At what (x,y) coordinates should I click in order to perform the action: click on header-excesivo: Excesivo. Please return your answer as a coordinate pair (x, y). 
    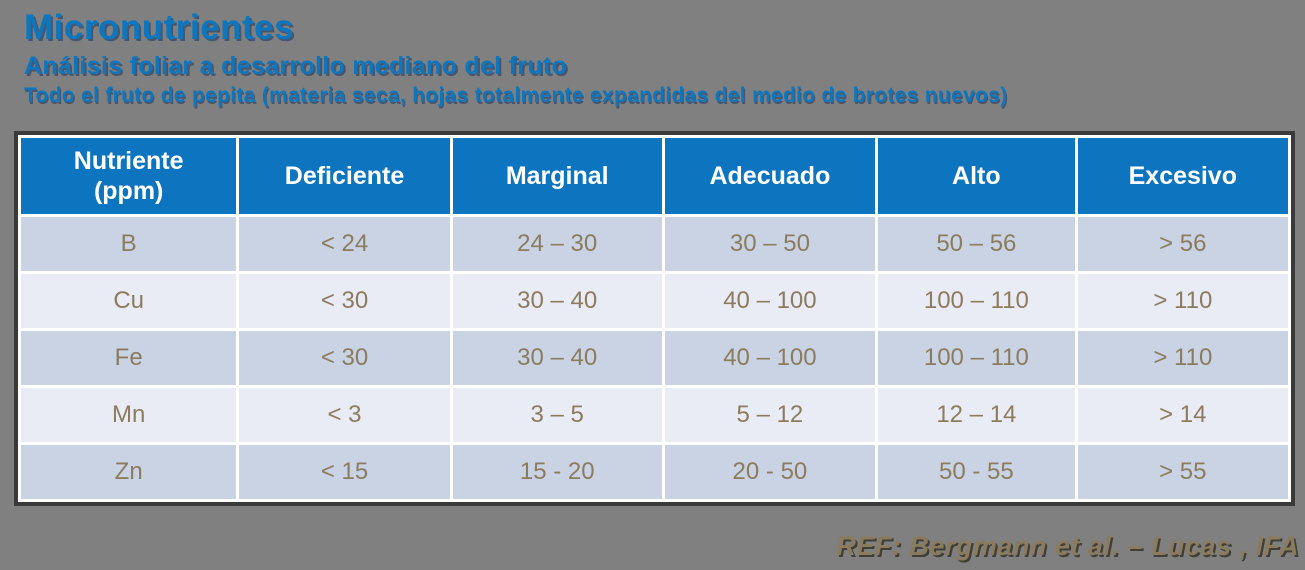
    Looking at the image, I should click on (1182, 176).